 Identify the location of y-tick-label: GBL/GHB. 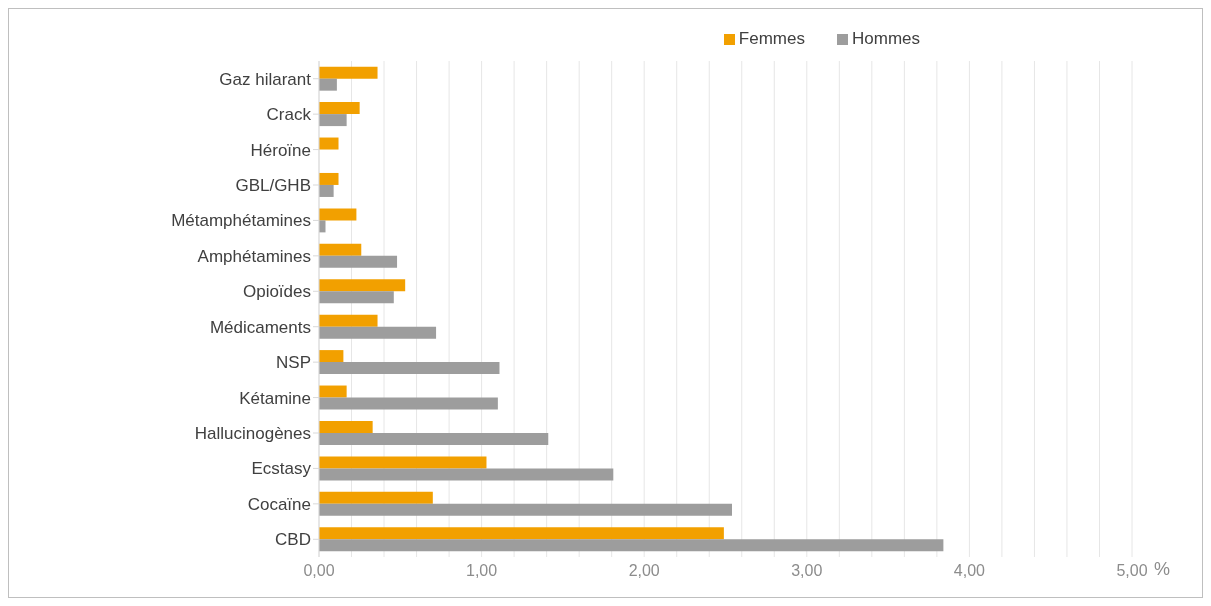
(273, 186).